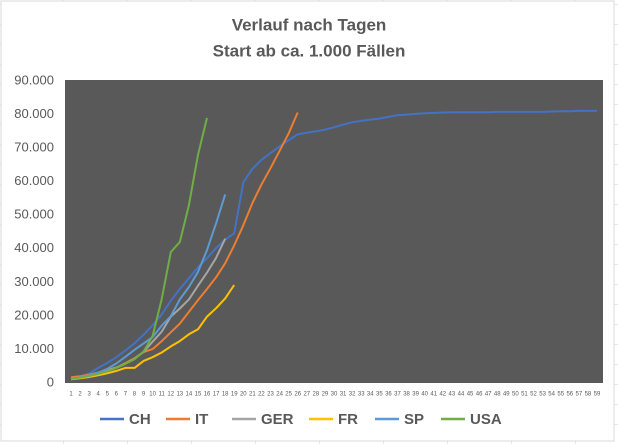 The height and width of the screenshot is (444, 618). Describe the element at coordinates (325, 395) in the screenshot. I see `x-tick-label: 29` at that location.